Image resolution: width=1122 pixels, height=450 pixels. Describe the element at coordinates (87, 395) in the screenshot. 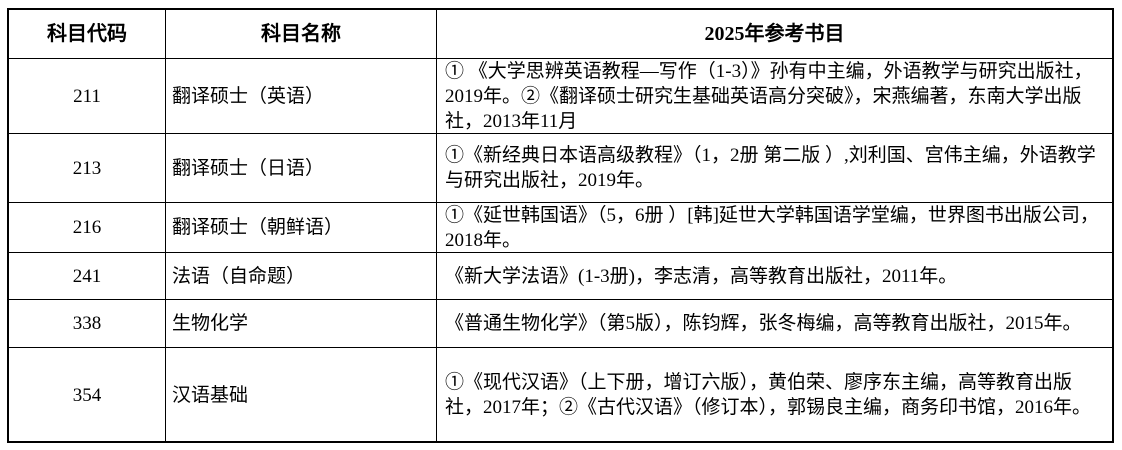

I see `cell-subject-code: 354` at that location.